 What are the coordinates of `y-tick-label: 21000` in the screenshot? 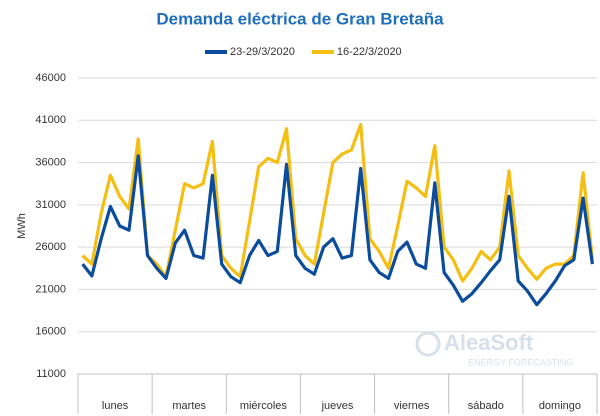 It's located at (50, 289).